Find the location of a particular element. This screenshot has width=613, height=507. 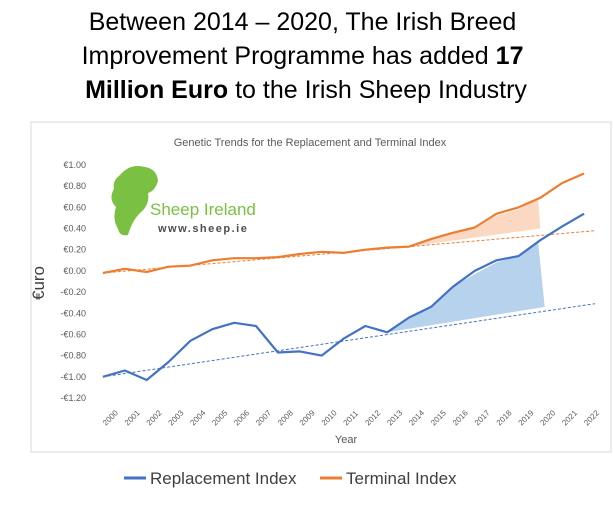

y-tick-label: €1.00 is located at coordinates (74, 165).